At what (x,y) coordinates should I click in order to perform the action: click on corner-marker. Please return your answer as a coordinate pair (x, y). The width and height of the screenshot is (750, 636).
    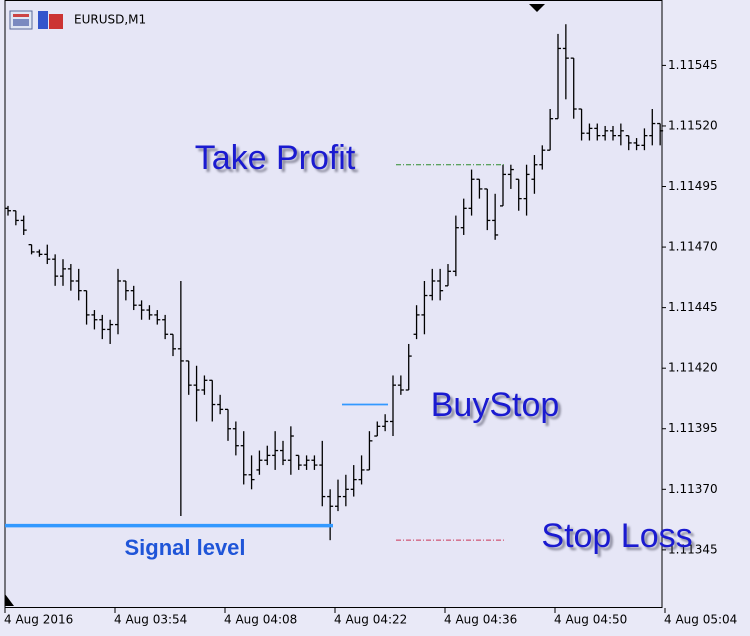
    Looking at the image, I should click on (9, 600).